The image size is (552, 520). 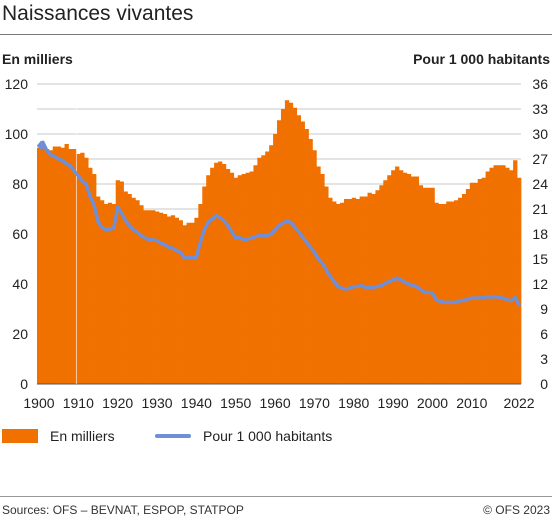 What do you see at coordinates (123, 510) in the screenshot?
I see `footer-sources: Sources: OFS – BEVNAT, ESPOP, STATPOP` at bounding box center [123, 510].